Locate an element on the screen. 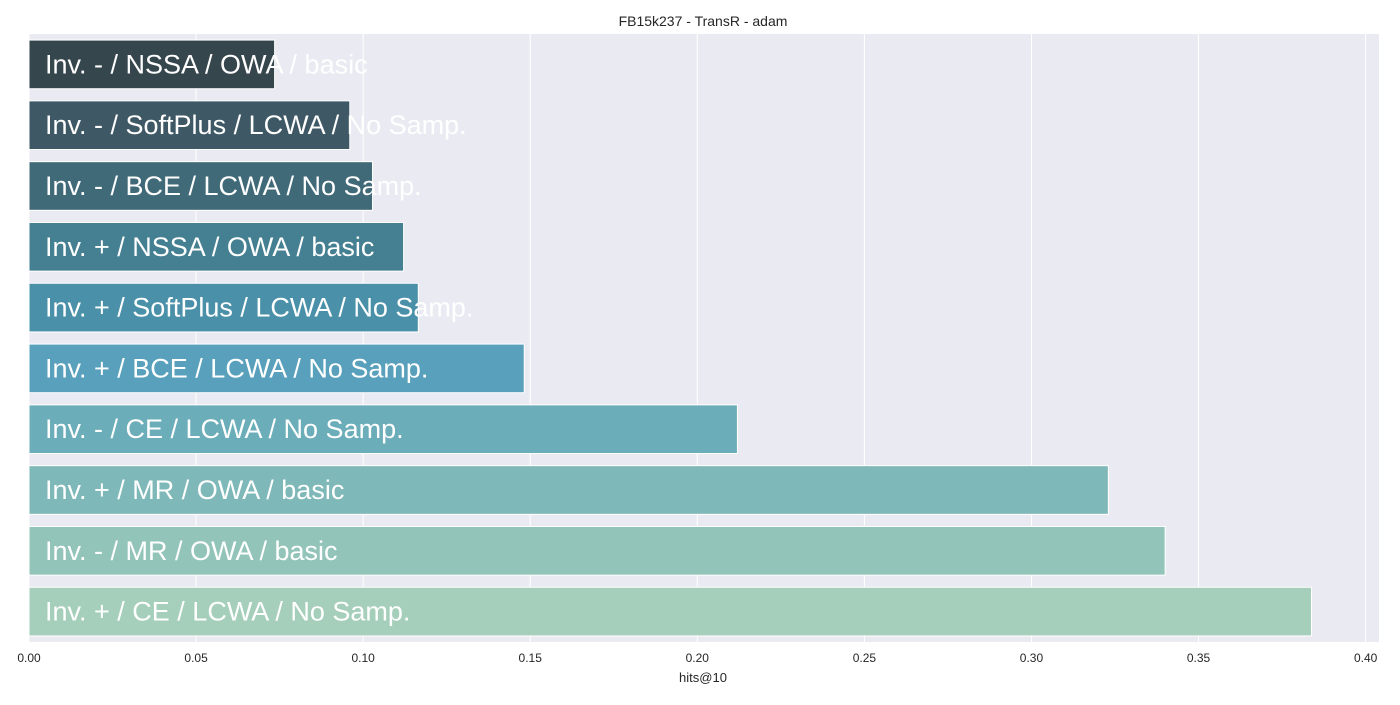 The width and height of the screenshot is (1400, 705). x-tick-label: 0.00 is located at coordinates (29, 658).